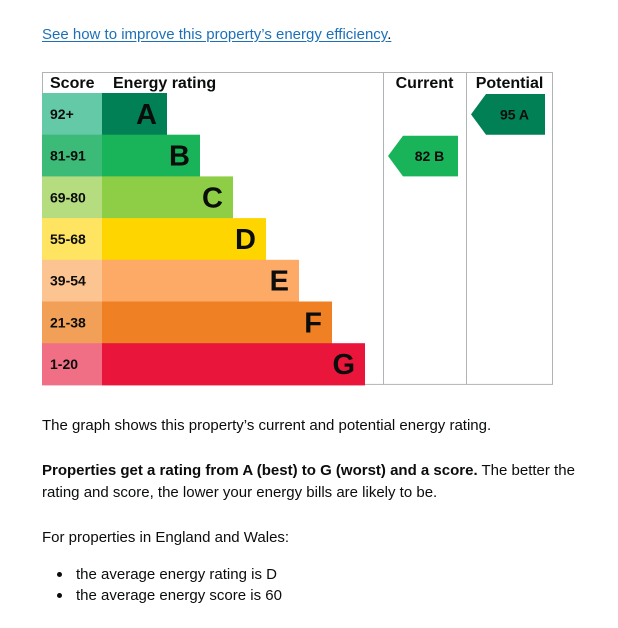  What do you see at coordinates (245, 240) in the screenshot?
I see `rating-letter-d: D` at bounding box center [245, 240].